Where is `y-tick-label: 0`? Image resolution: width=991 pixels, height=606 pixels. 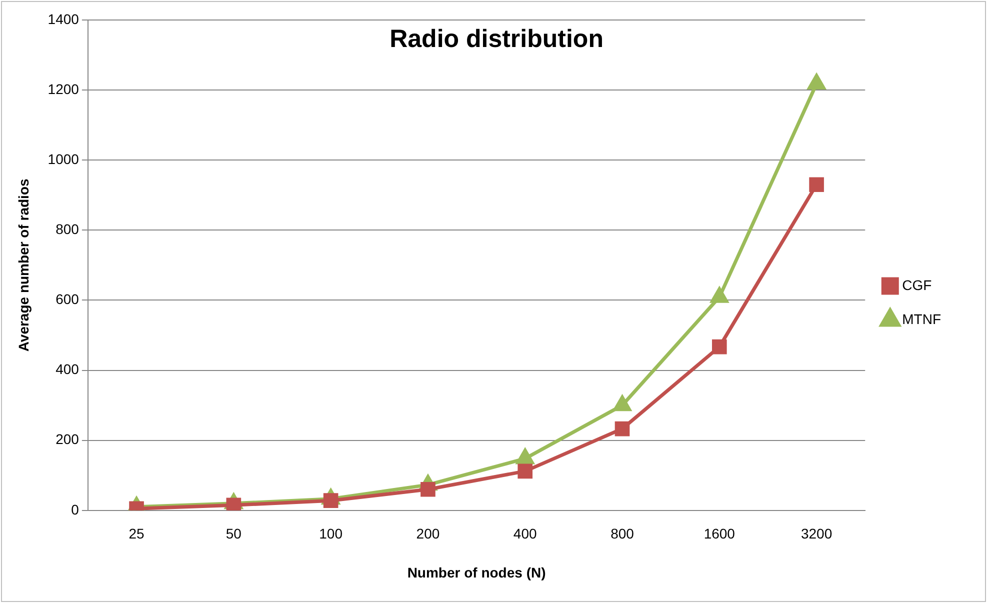
y-tick-label: 0 is located at coordinates (75, 509).